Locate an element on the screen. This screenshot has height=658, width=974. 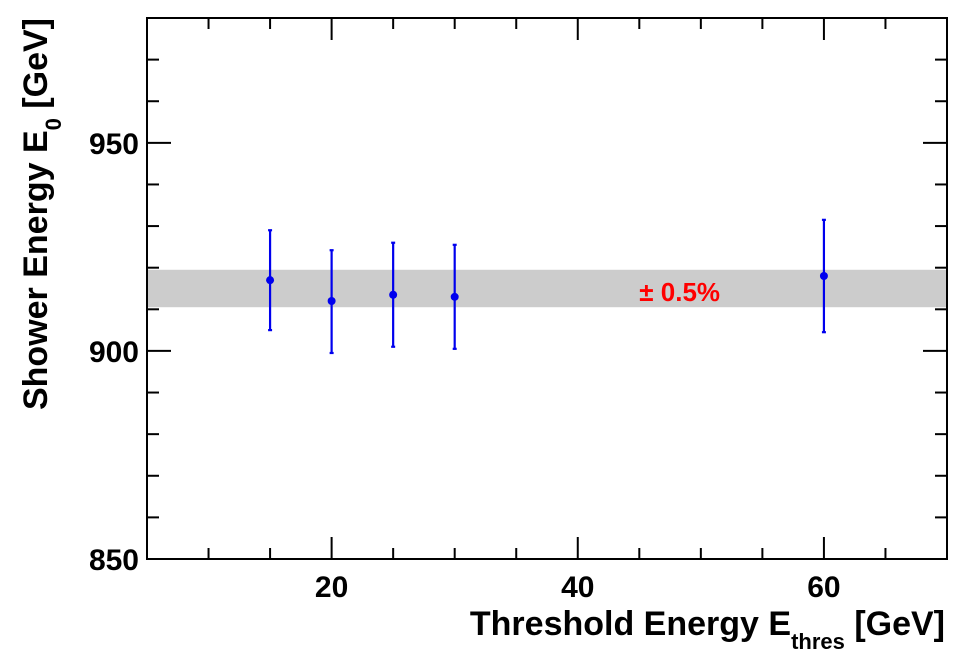
y-axis-title: Shower Energy E0 [GeV] is located at coordinates (41, 214).